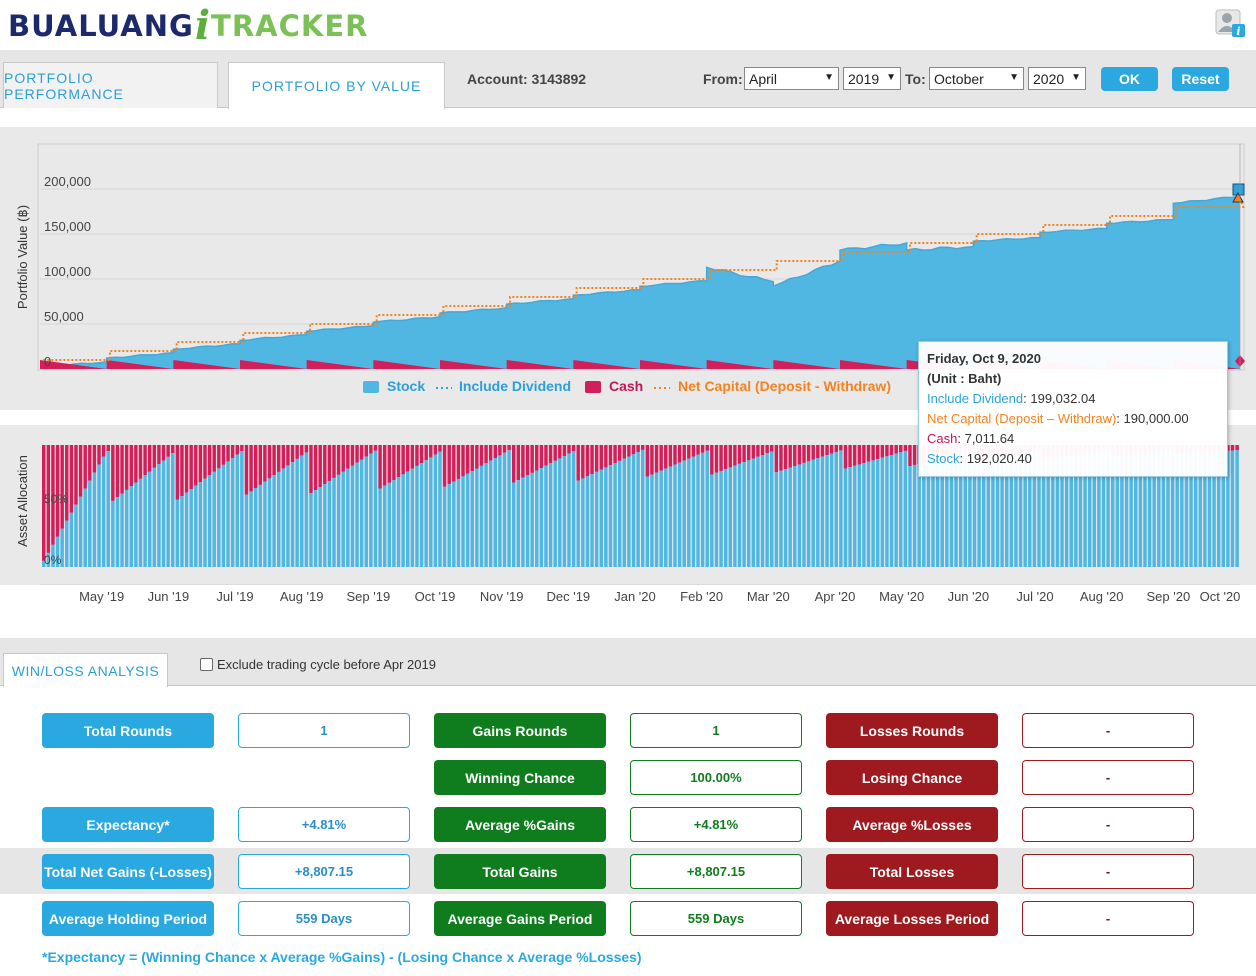 This screenshot has width=1256, height=976. Describe the element at coordinates (791, 78) in the screenshot. I see `from-month-select: April ▼` at that location.